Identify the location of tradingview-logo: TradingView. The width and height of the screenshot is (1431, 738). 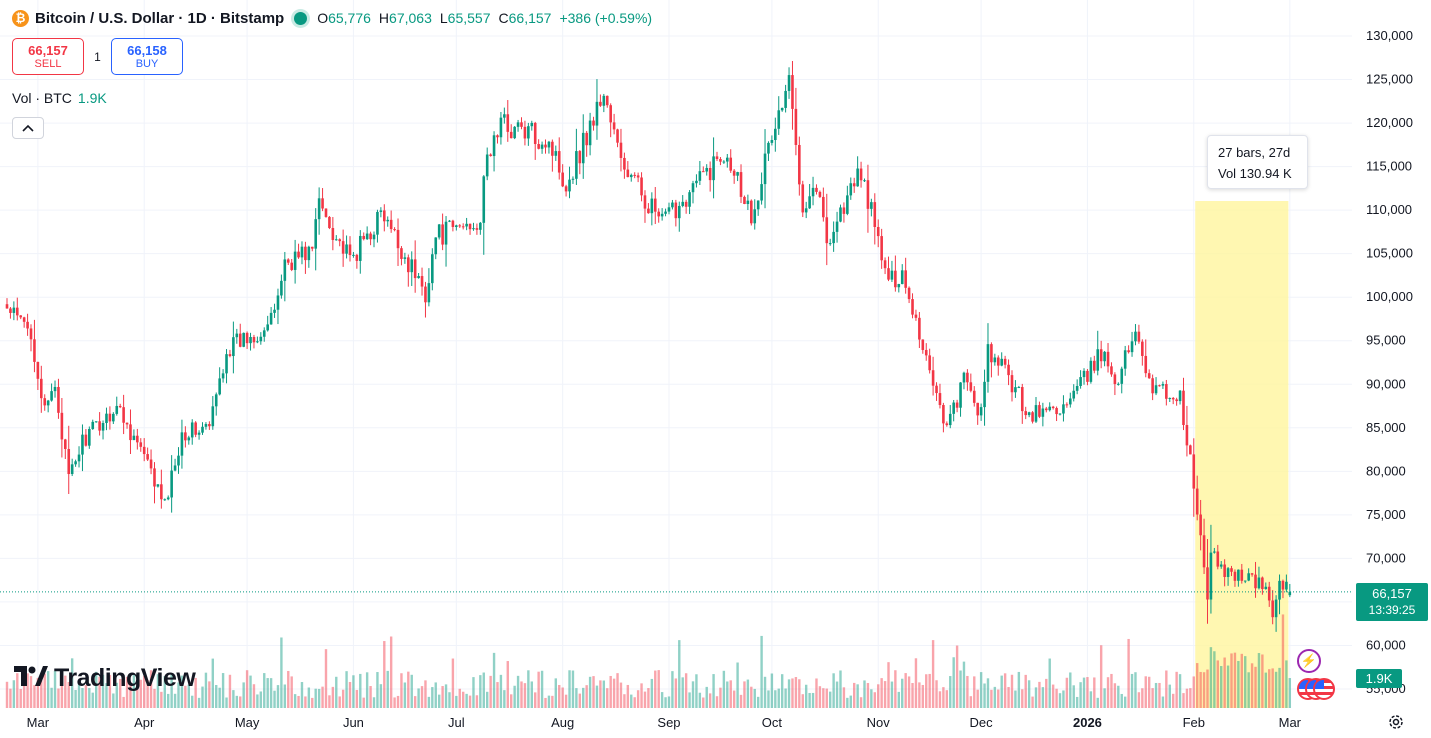
(105, 678).